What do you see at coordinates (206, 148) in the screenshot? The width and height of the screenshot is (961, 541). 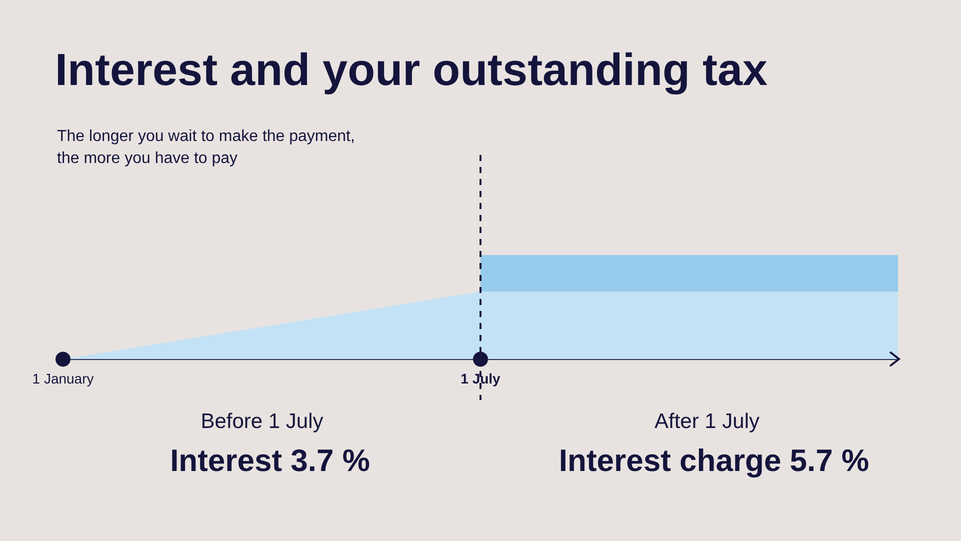 I see `chart-subtitle: The longer you wait to make the payment, the more you have to pay` at bounding box center [206, 148].